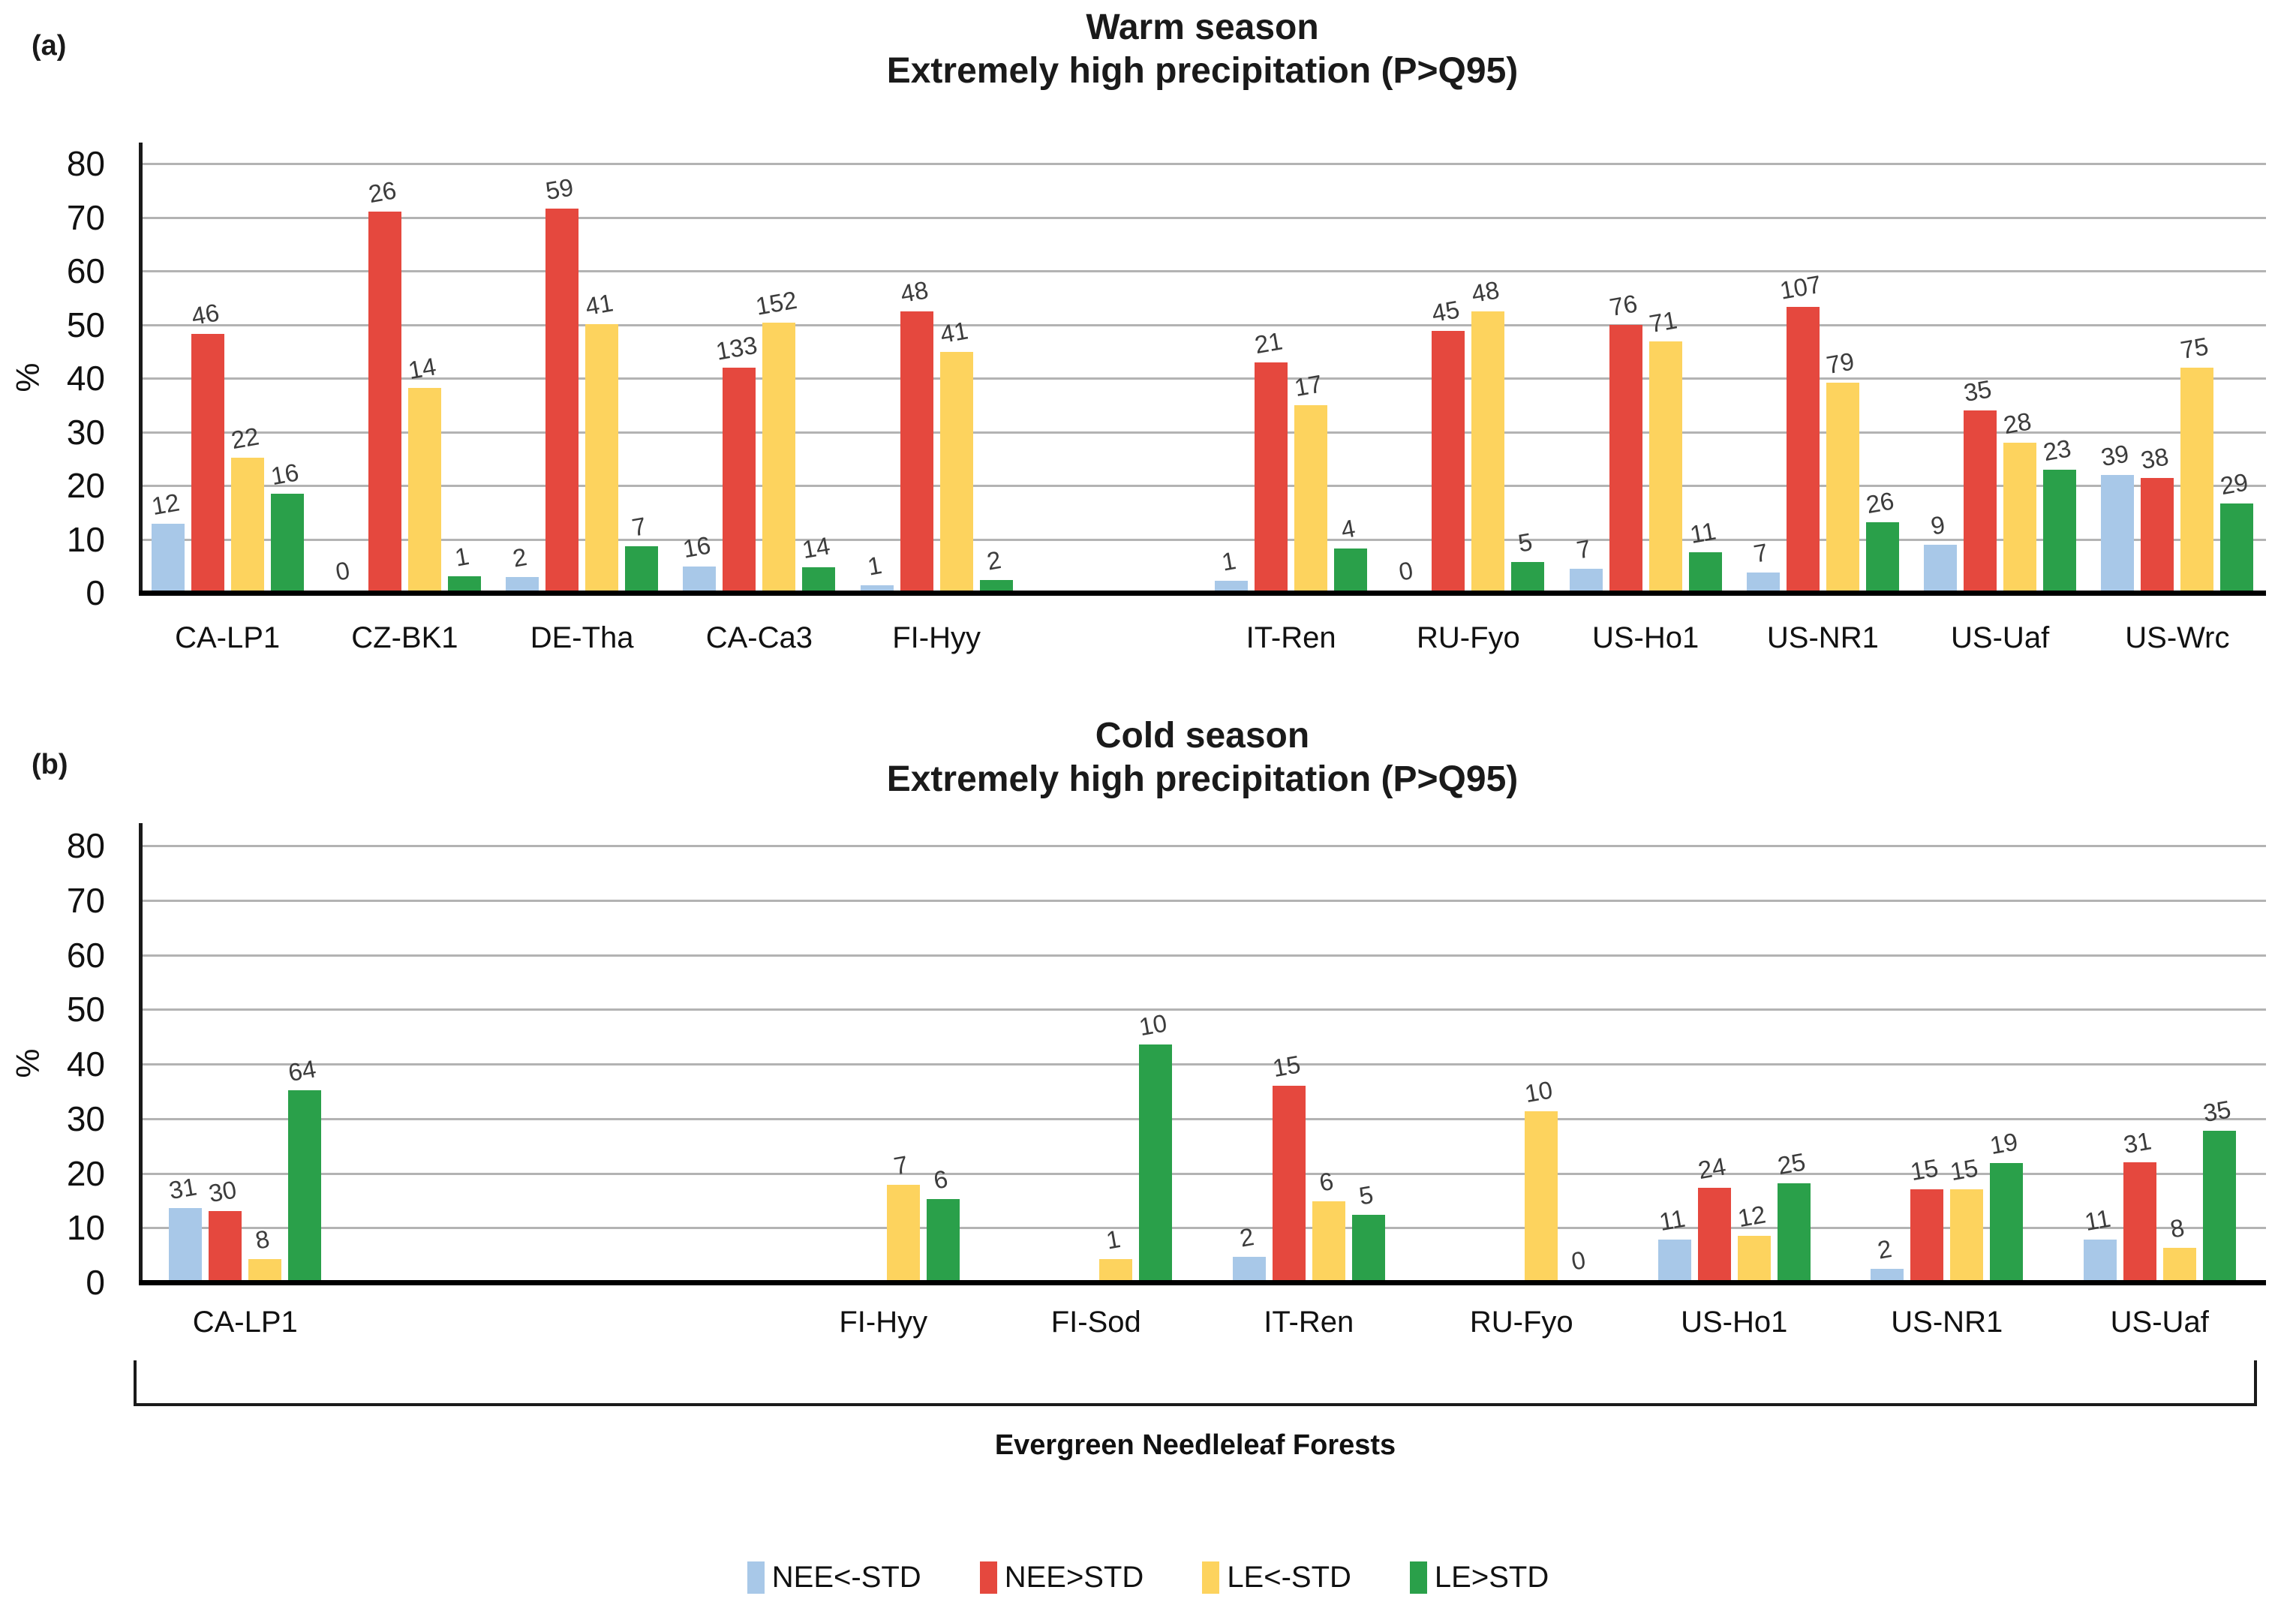 The height and width of the screenshot is (1617, 2296). Describe the element at coordinates (559, 189) in the screenshot. I see `bar-value-label: 59` at that location.